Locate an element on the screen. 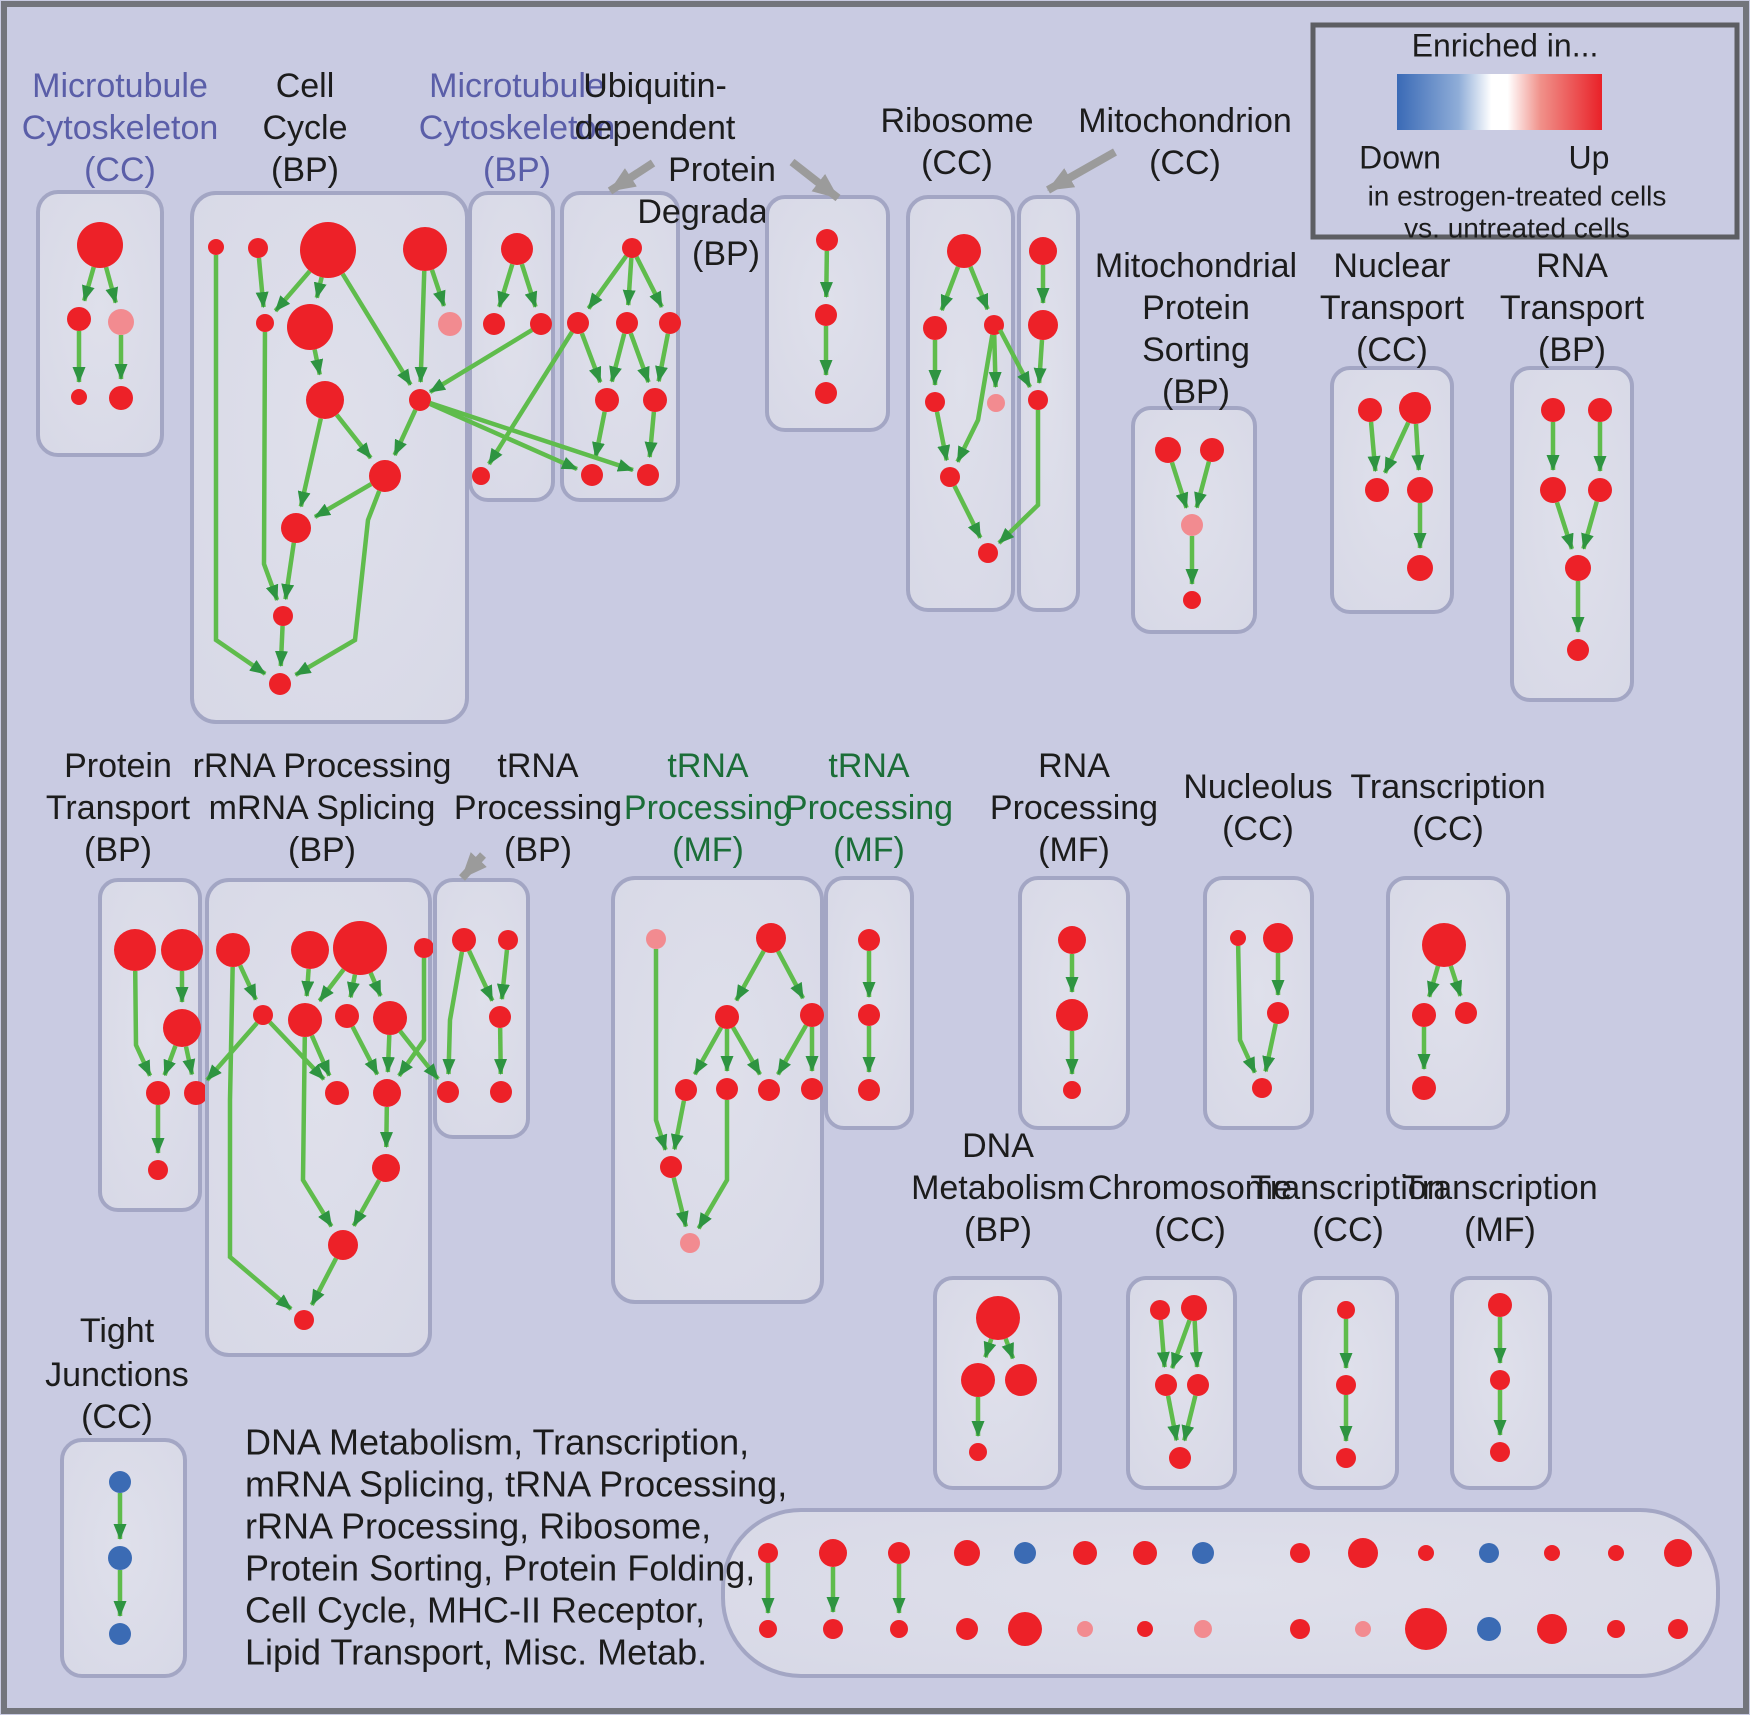  cluster-label: Nuclear is located at coordinates (1391, 266).